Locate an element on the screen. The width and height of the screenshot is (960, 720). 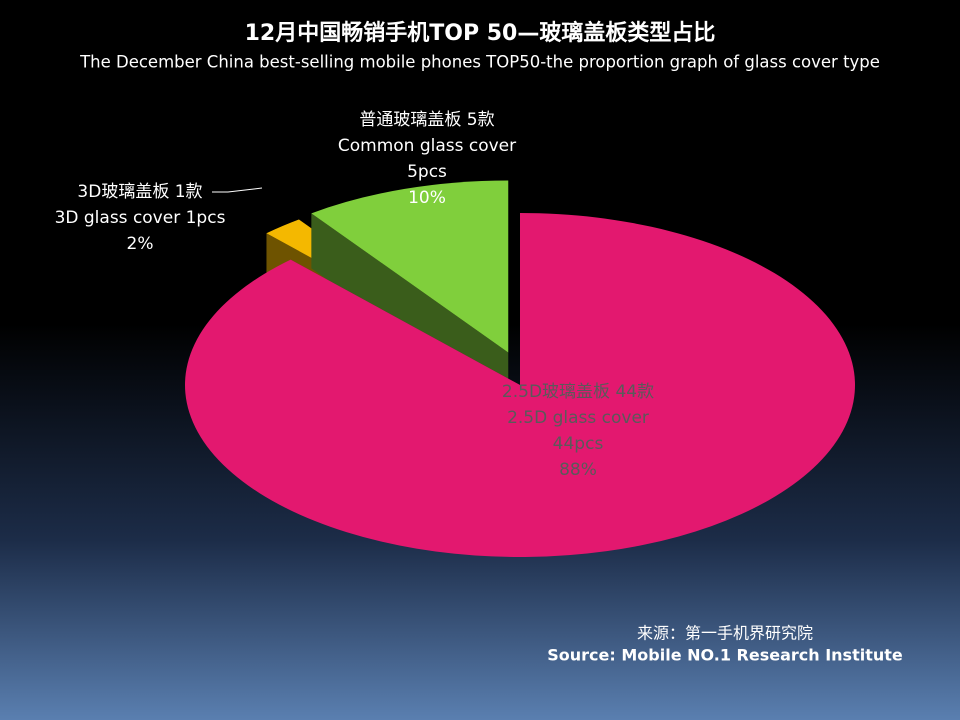
label-part: 44pcs is located at coordinates (578, 444).